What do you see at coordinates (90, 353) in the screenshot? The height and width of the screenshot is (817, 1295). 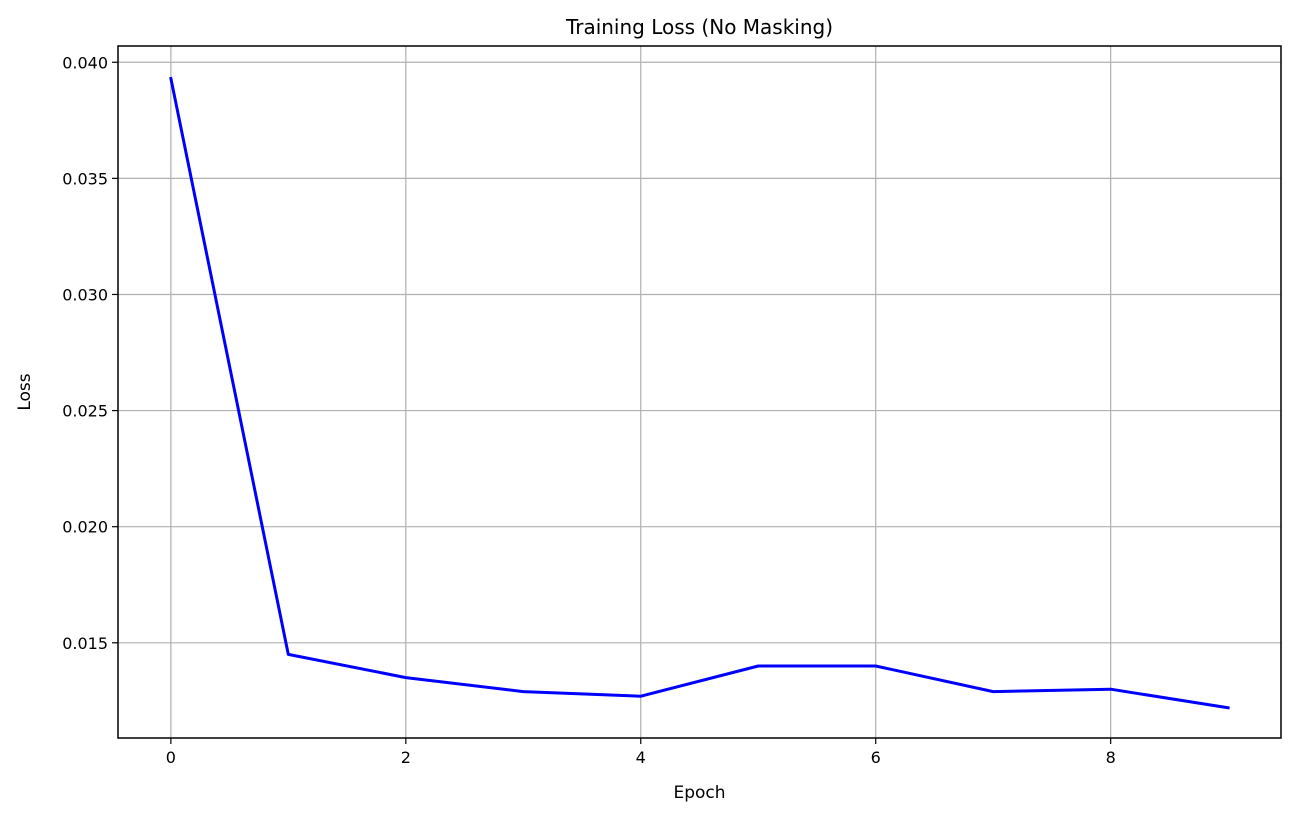 I see `y-axis-ticks: 0.015 0.020 0.025 0.030 0.035 0.040` at bounding box center [90, 353].